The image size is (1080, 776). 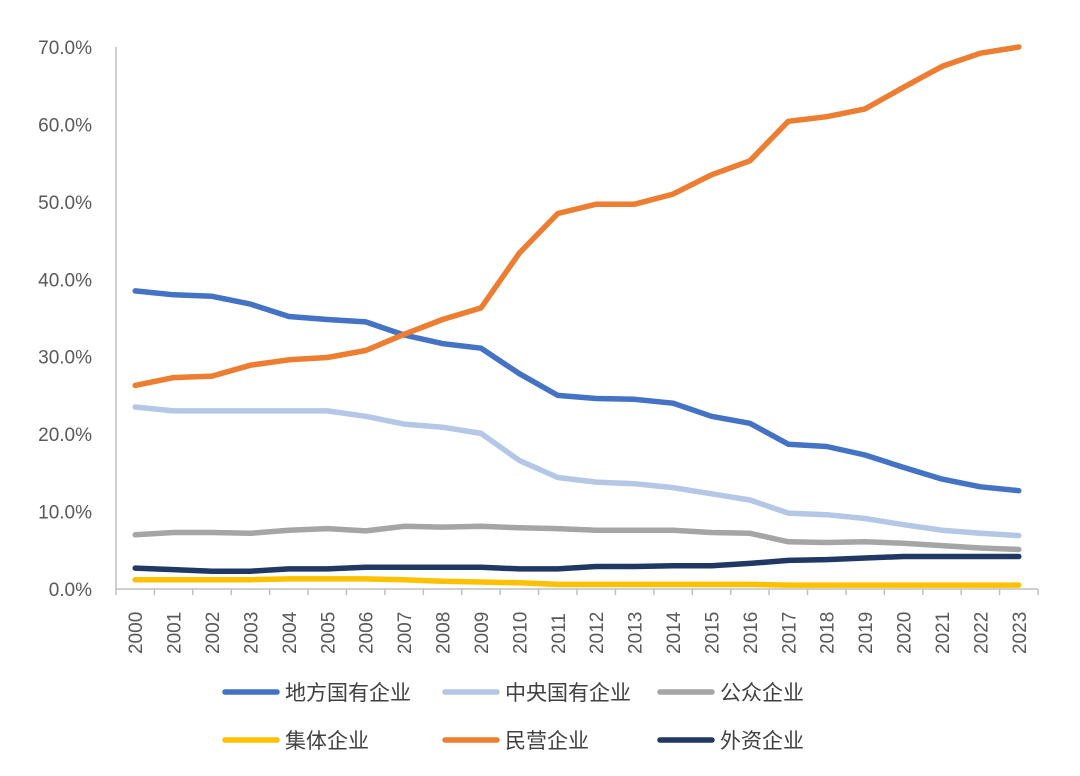 What do you see at coordinates (405, 633) in the screenshot?
I see `x-tick-label: 2007` at bounding box center [405, 633].